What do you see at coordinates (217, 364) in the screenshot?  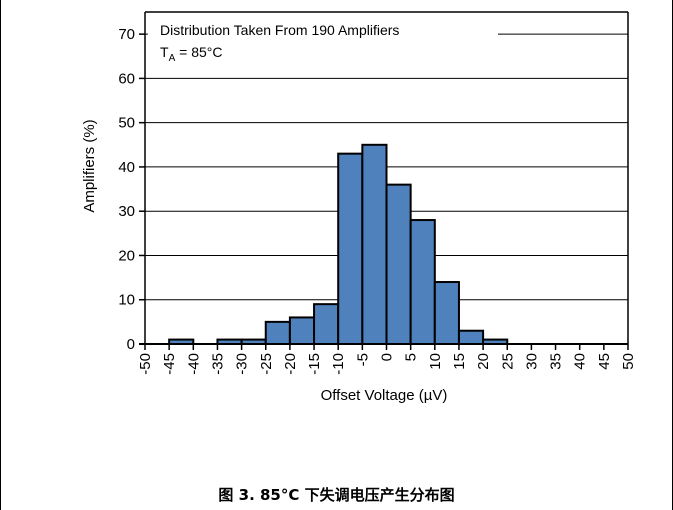 I see `x-tick-label--35: -35` at bounding box center [217, 364].